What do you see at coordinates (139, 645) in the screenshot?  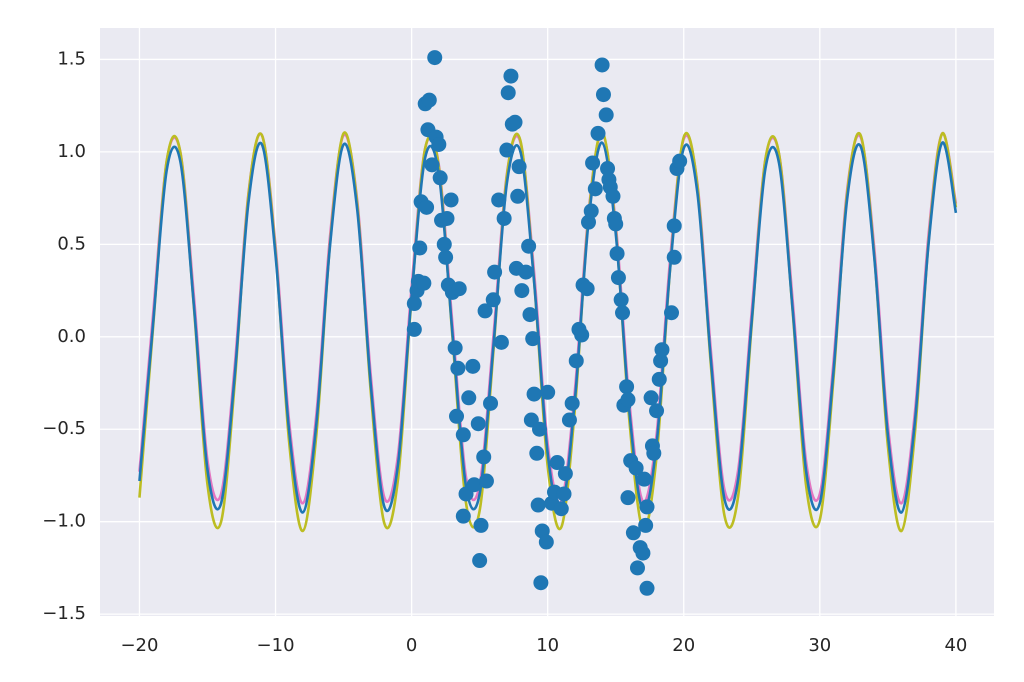 I see `x-tick-label: −20` at bounding box center [139, 645].